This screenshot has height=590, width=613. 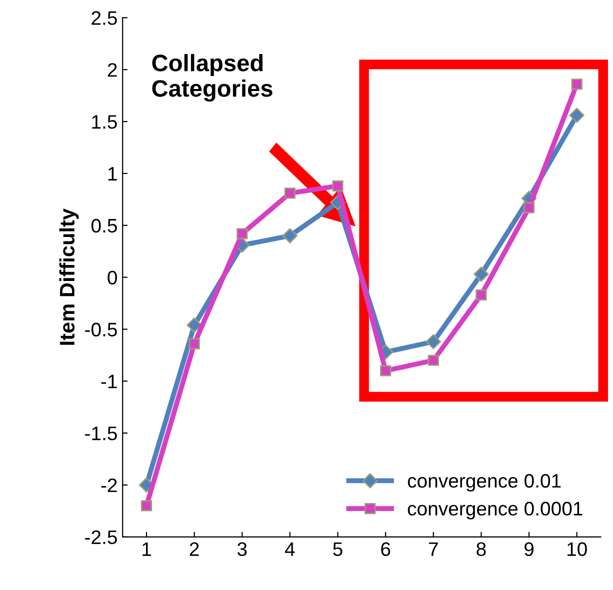 I want to click on y-tick-label: -0.5, so click(x=101, y=329).